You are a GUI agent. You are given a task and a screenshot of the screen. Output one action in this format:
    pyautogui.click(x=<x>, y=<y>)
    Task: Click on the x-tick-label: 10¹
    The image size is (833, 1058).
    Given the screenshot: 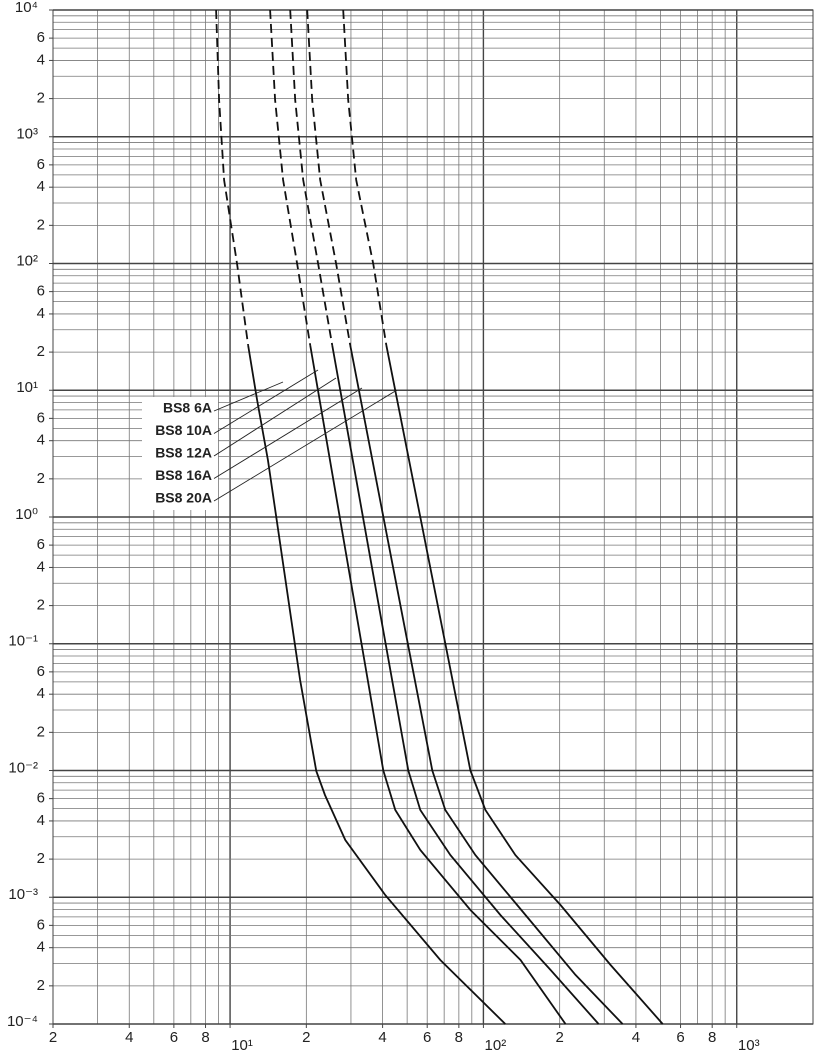 What is the action you would take?
    pyautogui.click(x=242, y=1045)
    